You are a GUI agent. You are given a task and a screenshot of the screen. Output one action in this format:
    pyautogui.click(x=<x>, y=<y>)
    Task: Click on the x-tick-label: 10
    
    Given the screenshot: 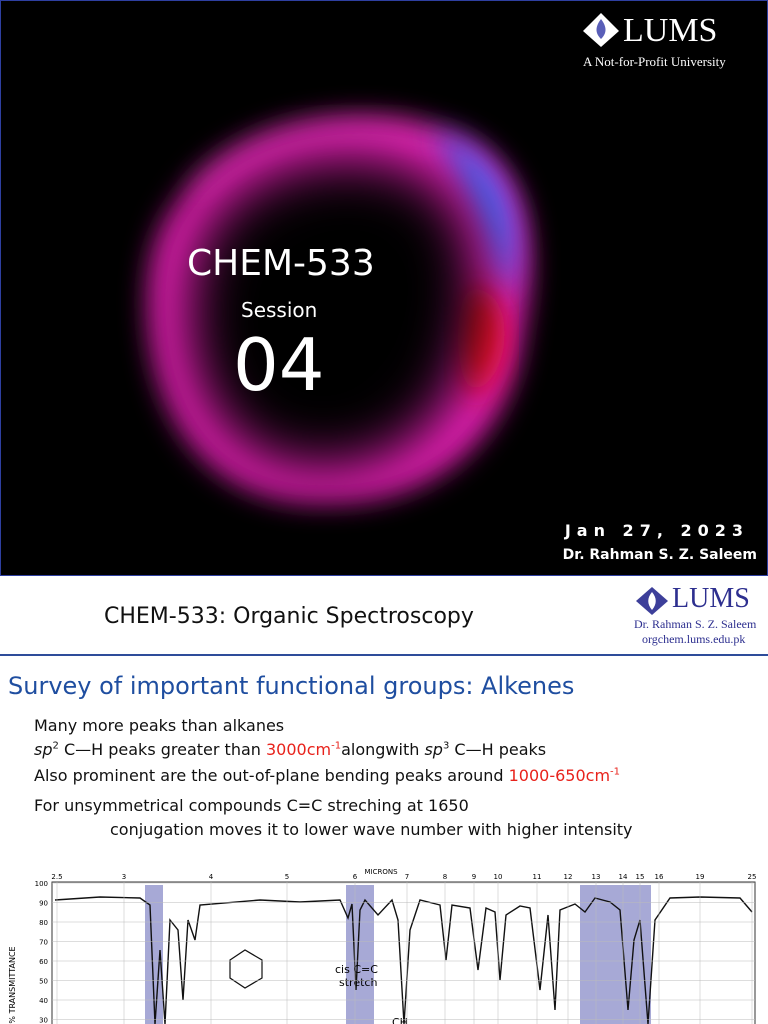 What is the action you would take?
    pyautogui.click(x=498, y=877)
    